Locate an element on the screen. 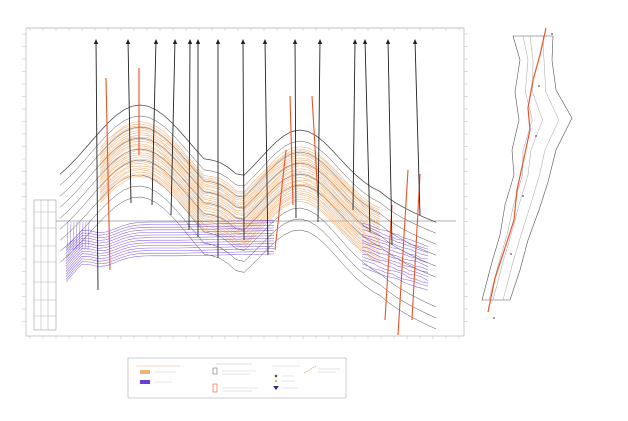 The width and height of the screenshot is (628, 421). map-section-trace is located at coordinates (517, 170).